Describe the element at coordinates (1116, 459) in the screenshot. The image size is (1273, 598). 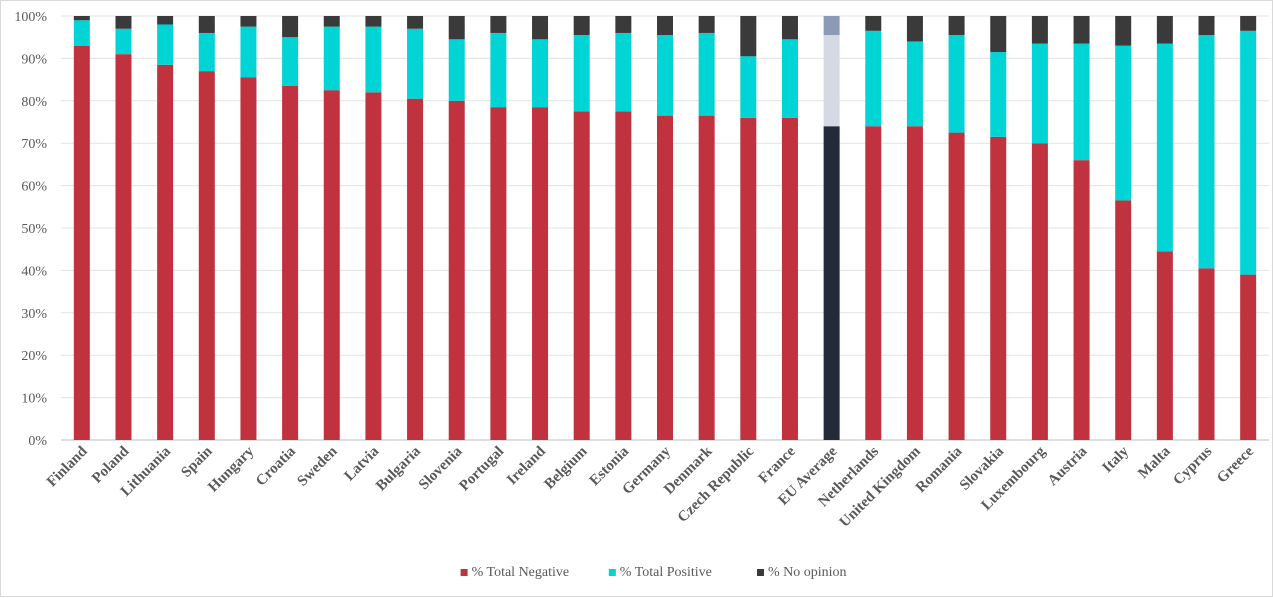
I see `x-tick-label: Italy` at that location.